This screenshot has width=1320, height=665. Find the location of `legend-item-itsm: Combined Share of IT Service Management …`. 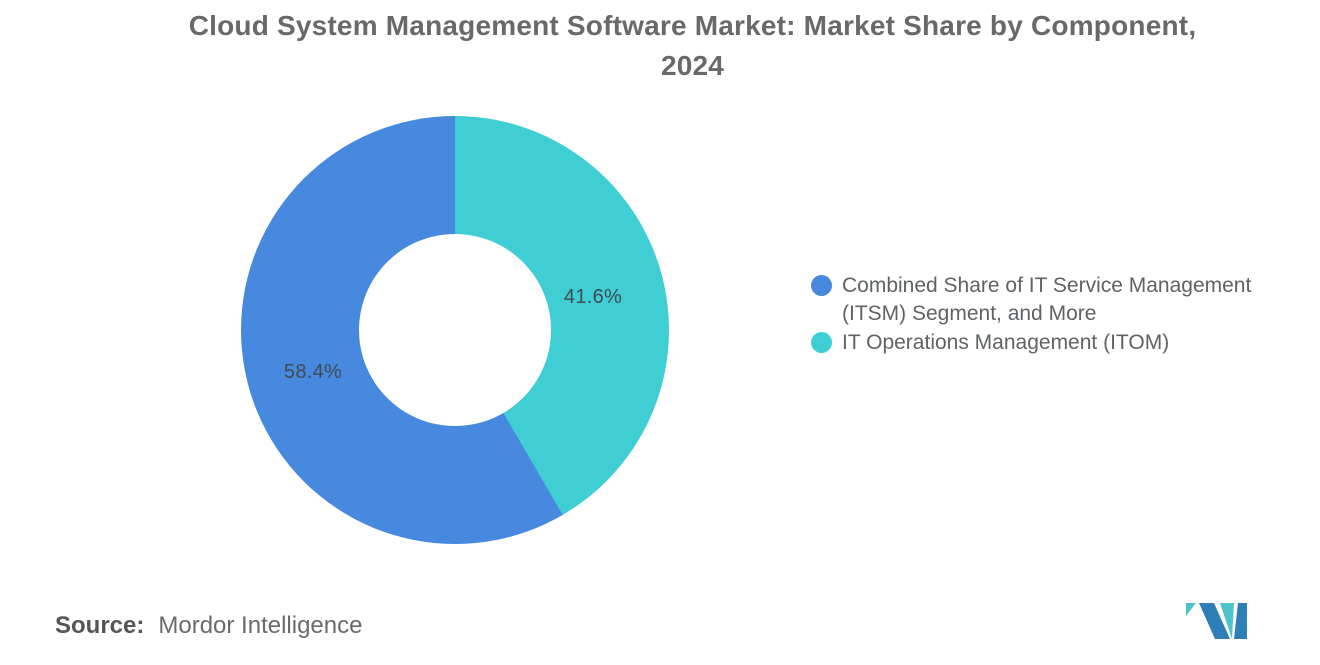

legend-item-itsm: Combined Share of IT Service Management … is located at coordinates (1031, 300).